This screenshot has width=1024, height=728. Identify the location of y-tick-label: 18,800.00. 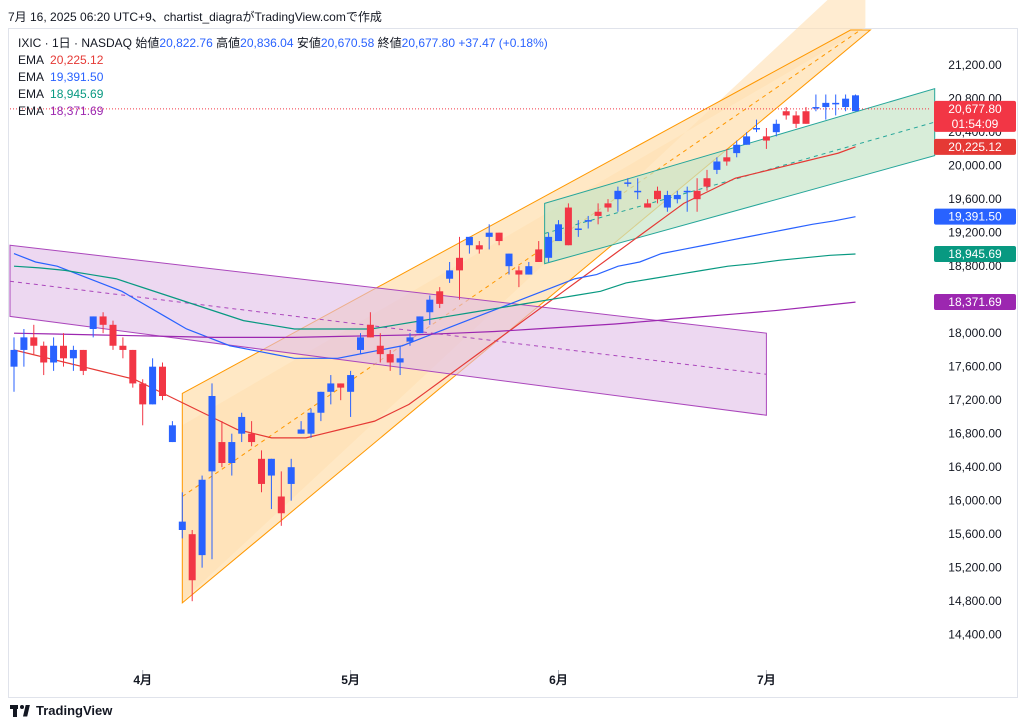
(975, 266).